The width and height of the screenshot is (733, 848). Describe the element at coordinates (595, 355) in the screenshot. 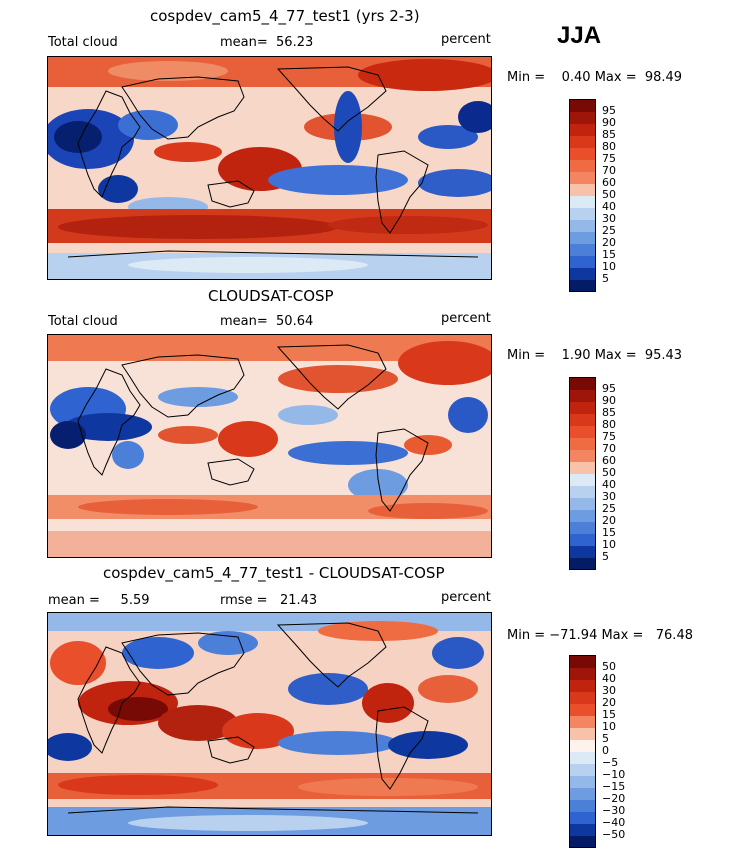

I see `min-max-label: Min = 1.90 Max = 95.43` at that location.